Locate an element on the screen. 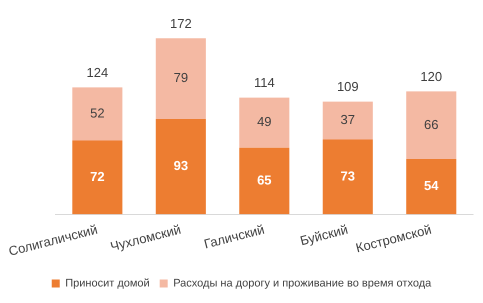  data-label: 79 is located at coordinates (181, 78).